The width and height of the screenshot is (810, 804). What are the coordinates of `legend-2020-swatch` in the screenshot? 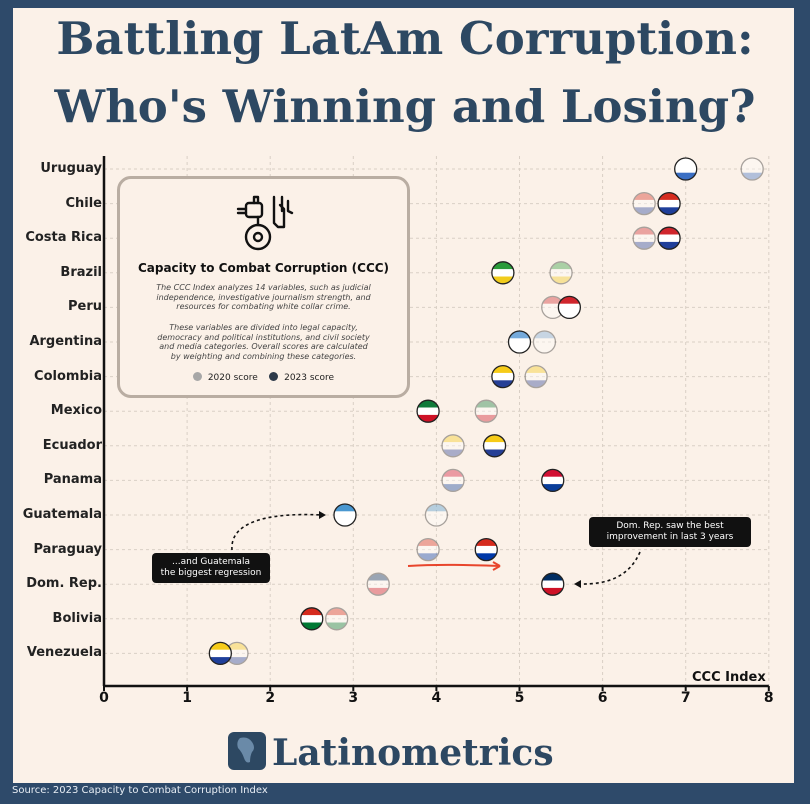 It's located at (197, 376).